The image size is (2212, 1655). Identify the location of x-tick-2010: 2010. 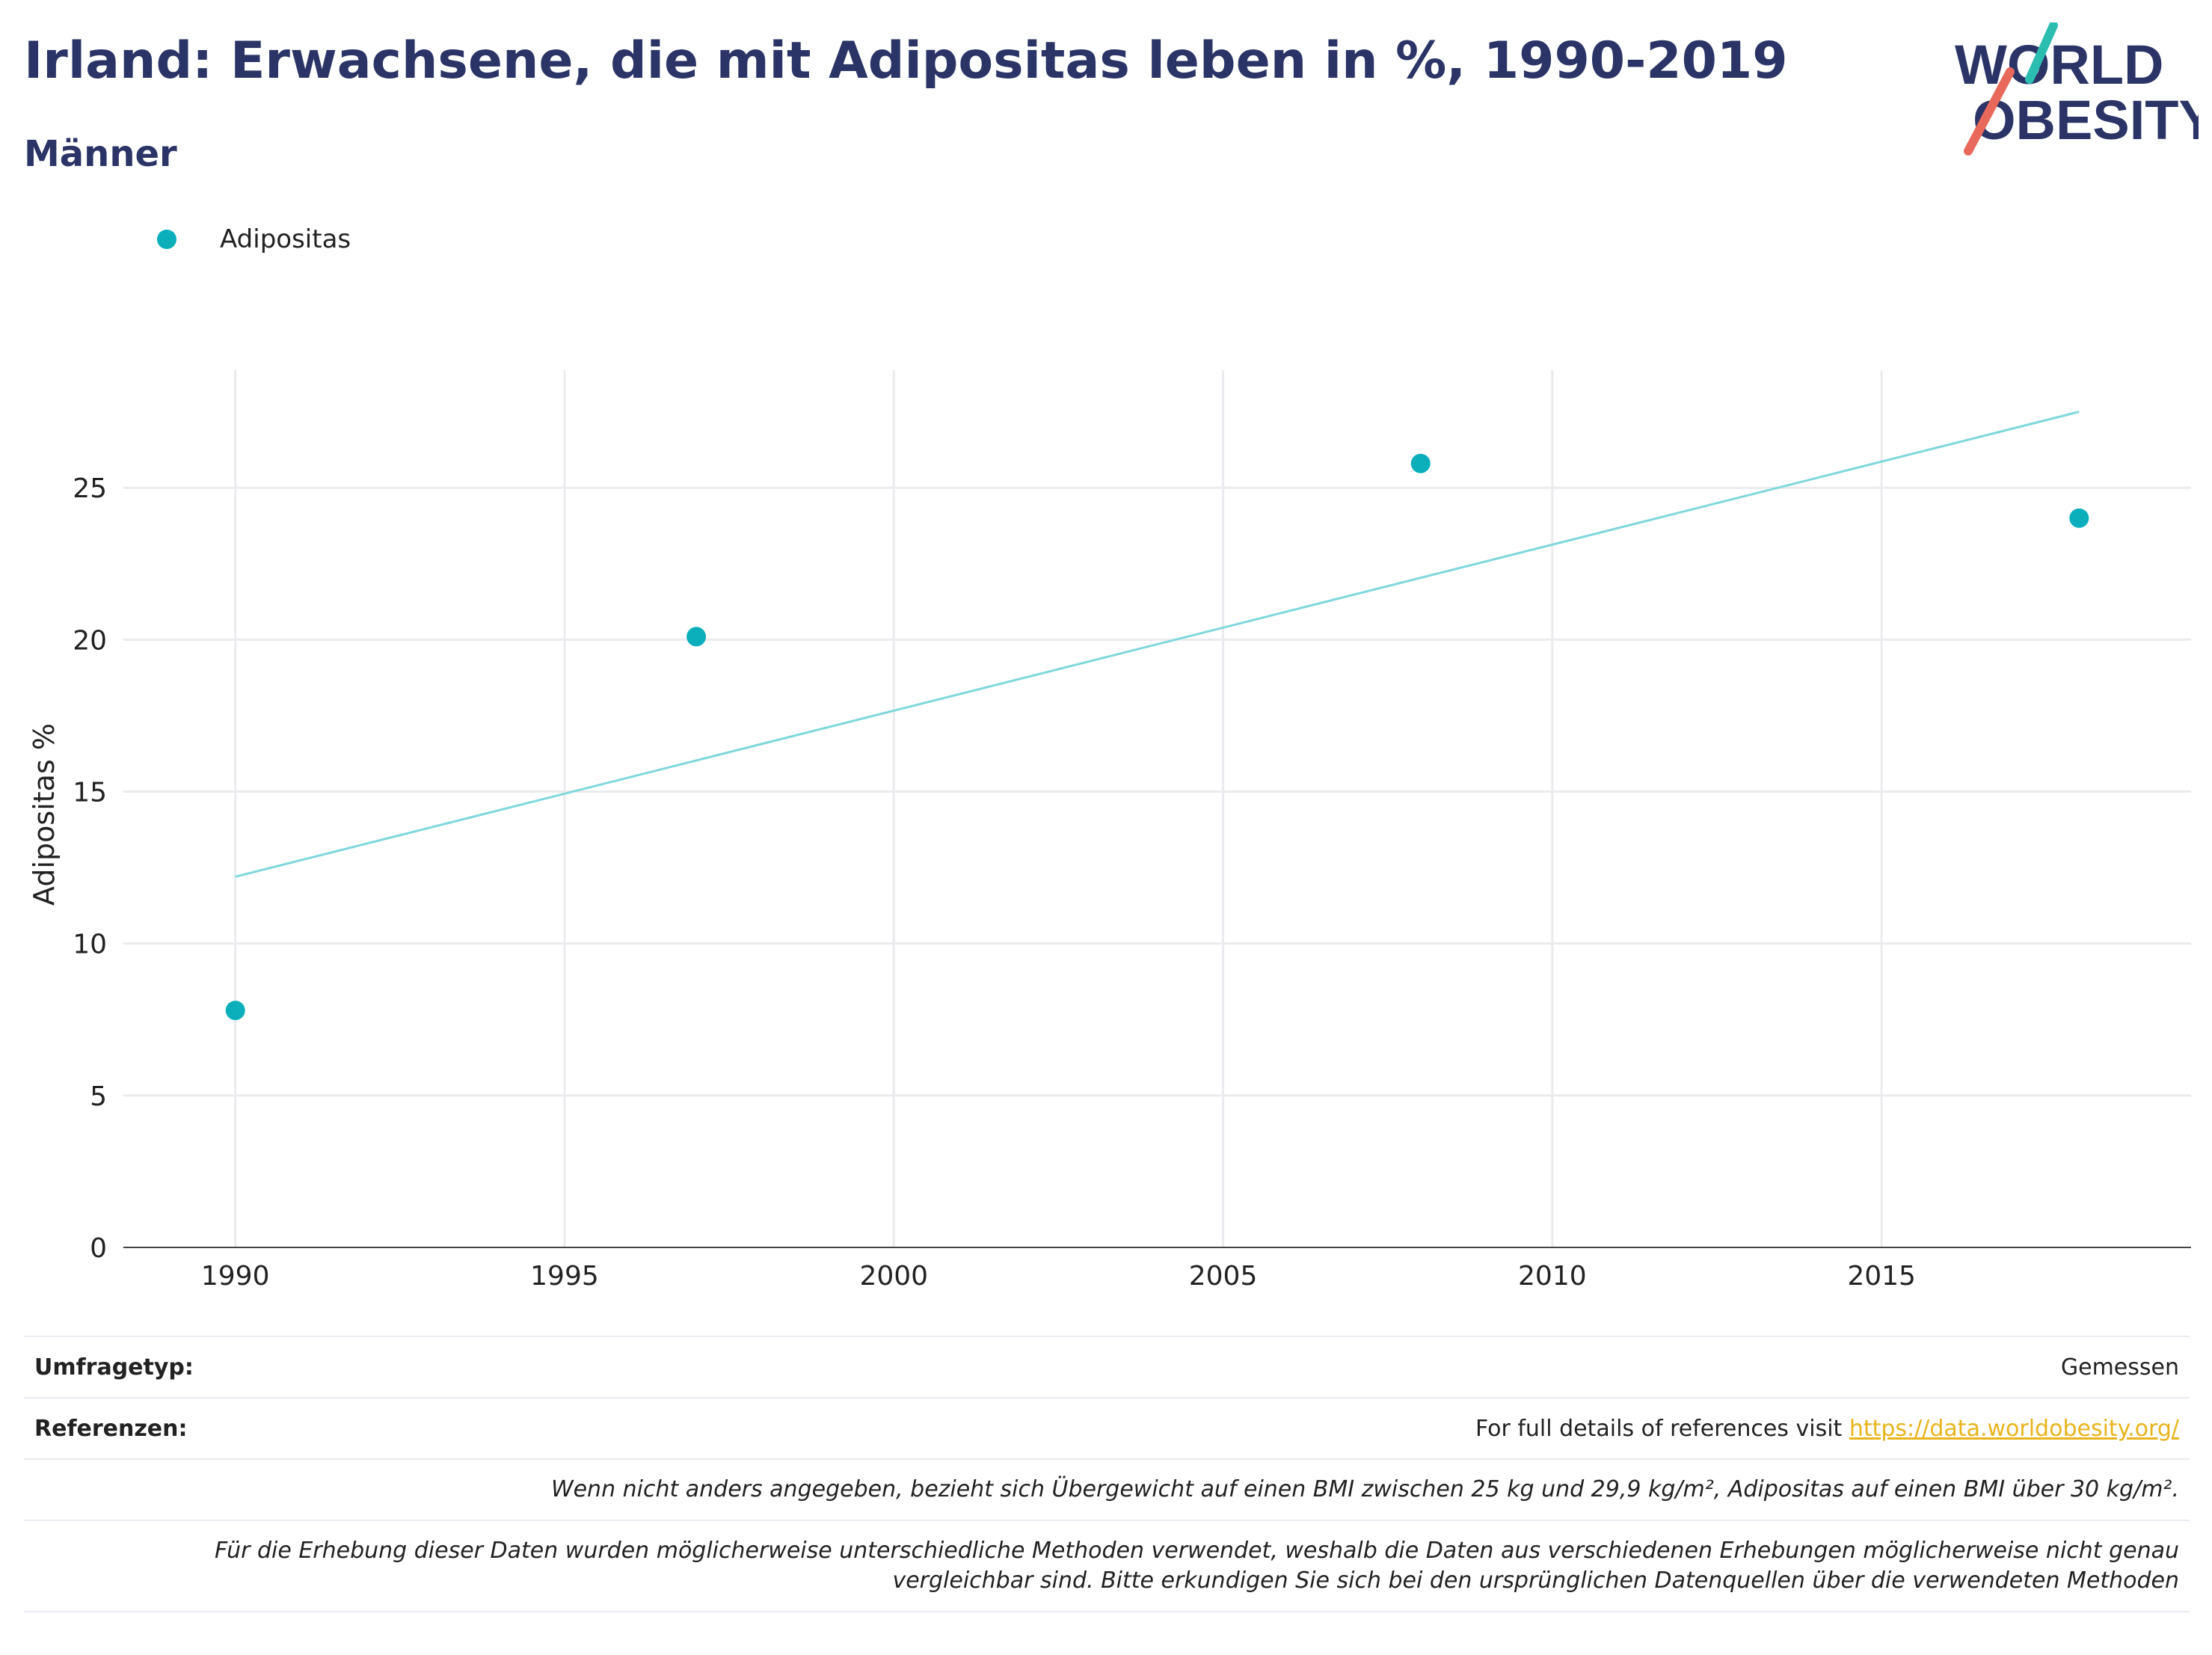
(1553, 1276).